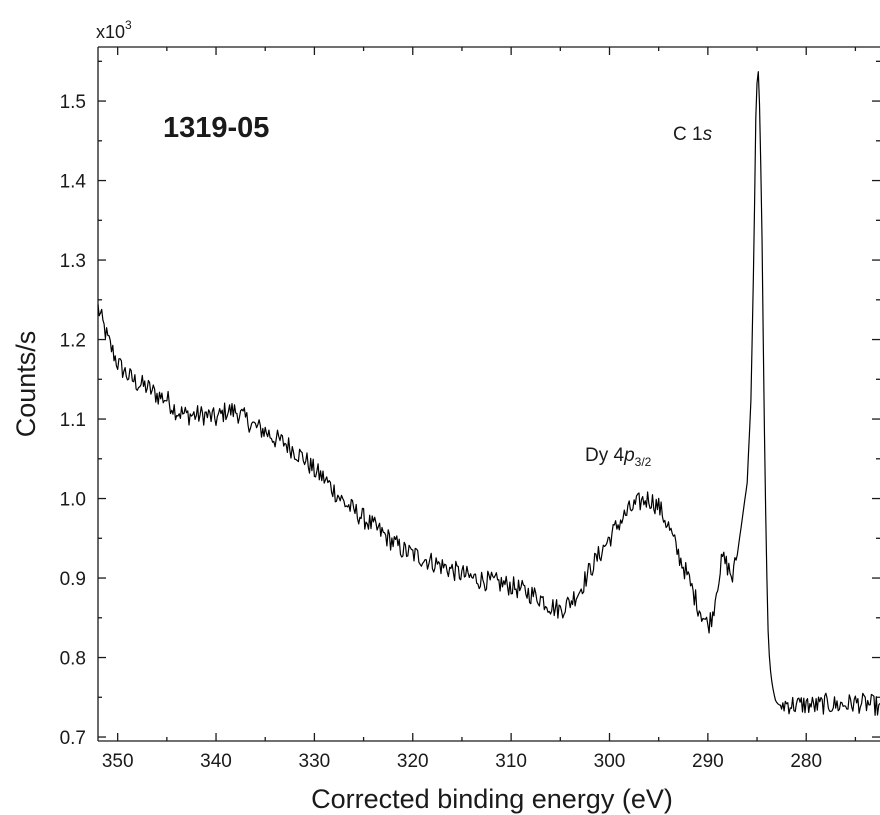 Image resolution: width=880 pixels, height=815 pixels. Describe the element at coordinates (511, 761) in the screenshot. I see `x-tick-label: 310` at that location.